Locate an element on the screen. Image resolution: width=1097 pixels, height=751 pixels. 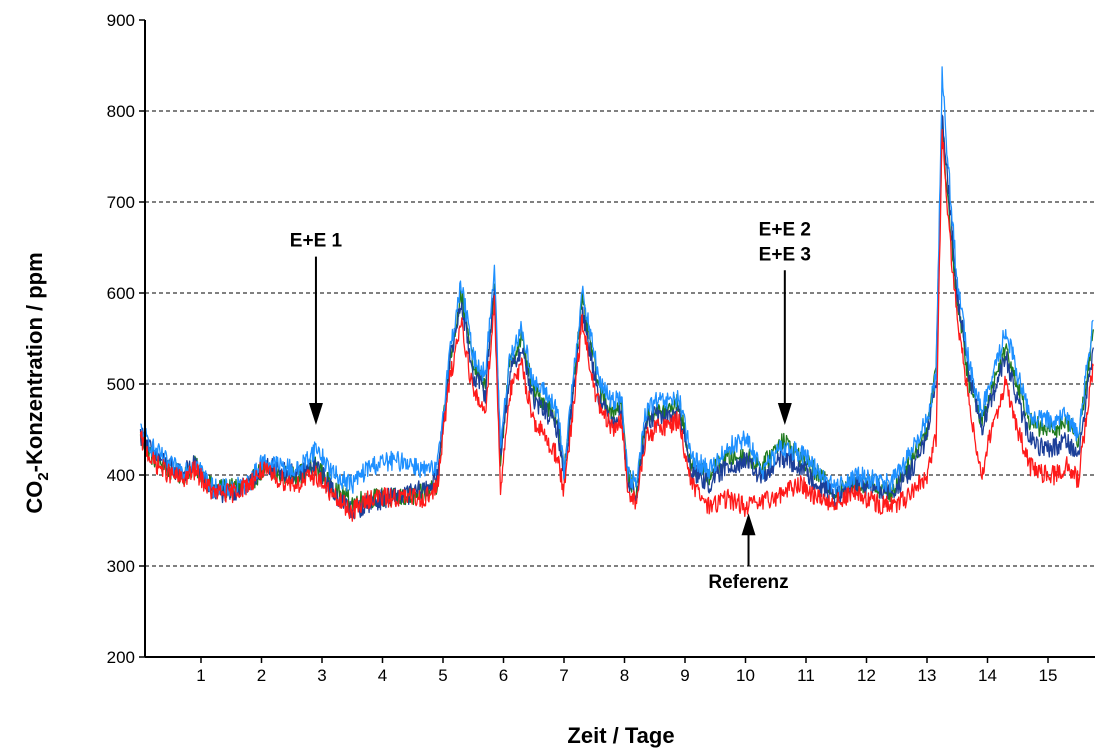
x-tick-label-12: 12 is located at coordinates (866, 675).